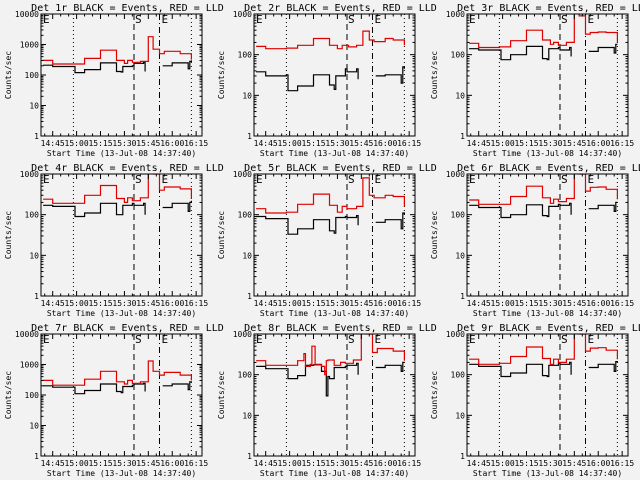  I want to click on panel-title: Det 1r BLACK = Events, RED = LLD, so click(127, 8).